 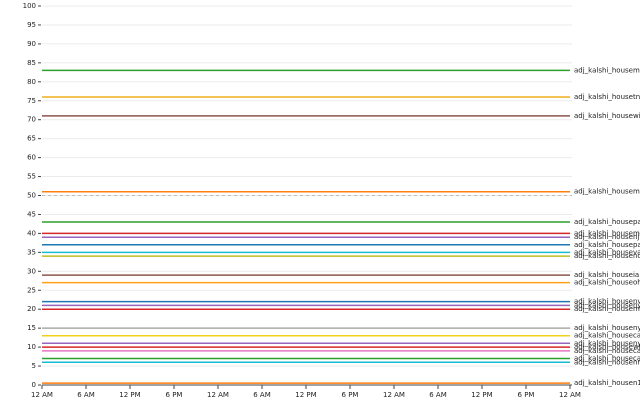 What do you see at coordinates (607, 252) in the screenshot?
I see `series-label: adj_kalshi_houseva2` at bounding box center [607, 252].